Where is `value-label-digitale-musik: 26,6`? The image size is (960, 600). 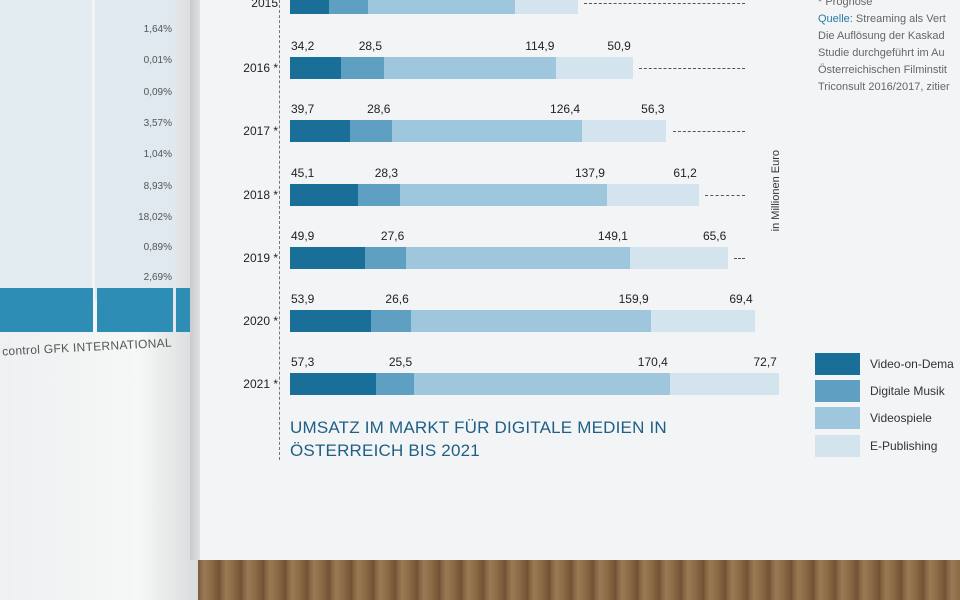 value-label-digitale-musik: 26,6 is located at coordinates (397, 299).